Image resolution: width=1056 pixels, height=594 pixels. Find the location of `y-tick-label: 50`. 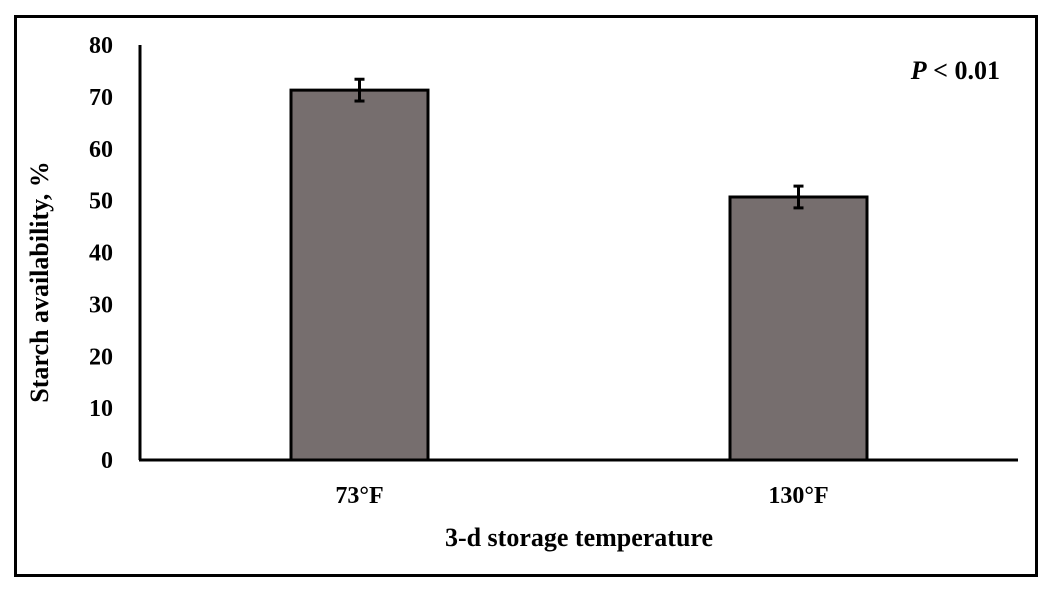

y-tick-label: 50 is located at coordinates (101, 202).